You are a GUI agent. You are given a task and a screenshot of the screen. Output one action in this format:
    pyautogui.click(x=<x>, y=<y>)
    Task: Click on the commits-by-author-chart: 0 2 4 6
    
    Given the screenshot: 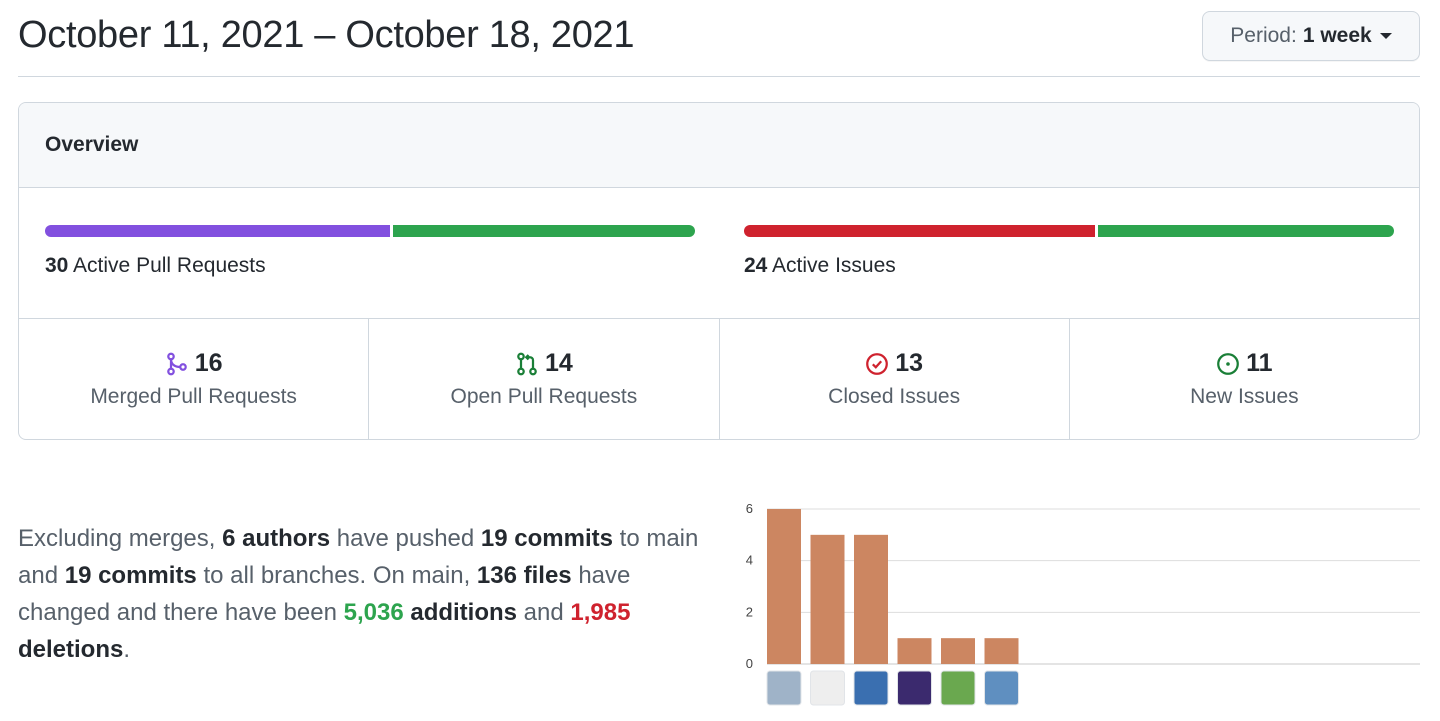 What is the action you would take?
    pyautogui.click(x=1080, y=605)
    